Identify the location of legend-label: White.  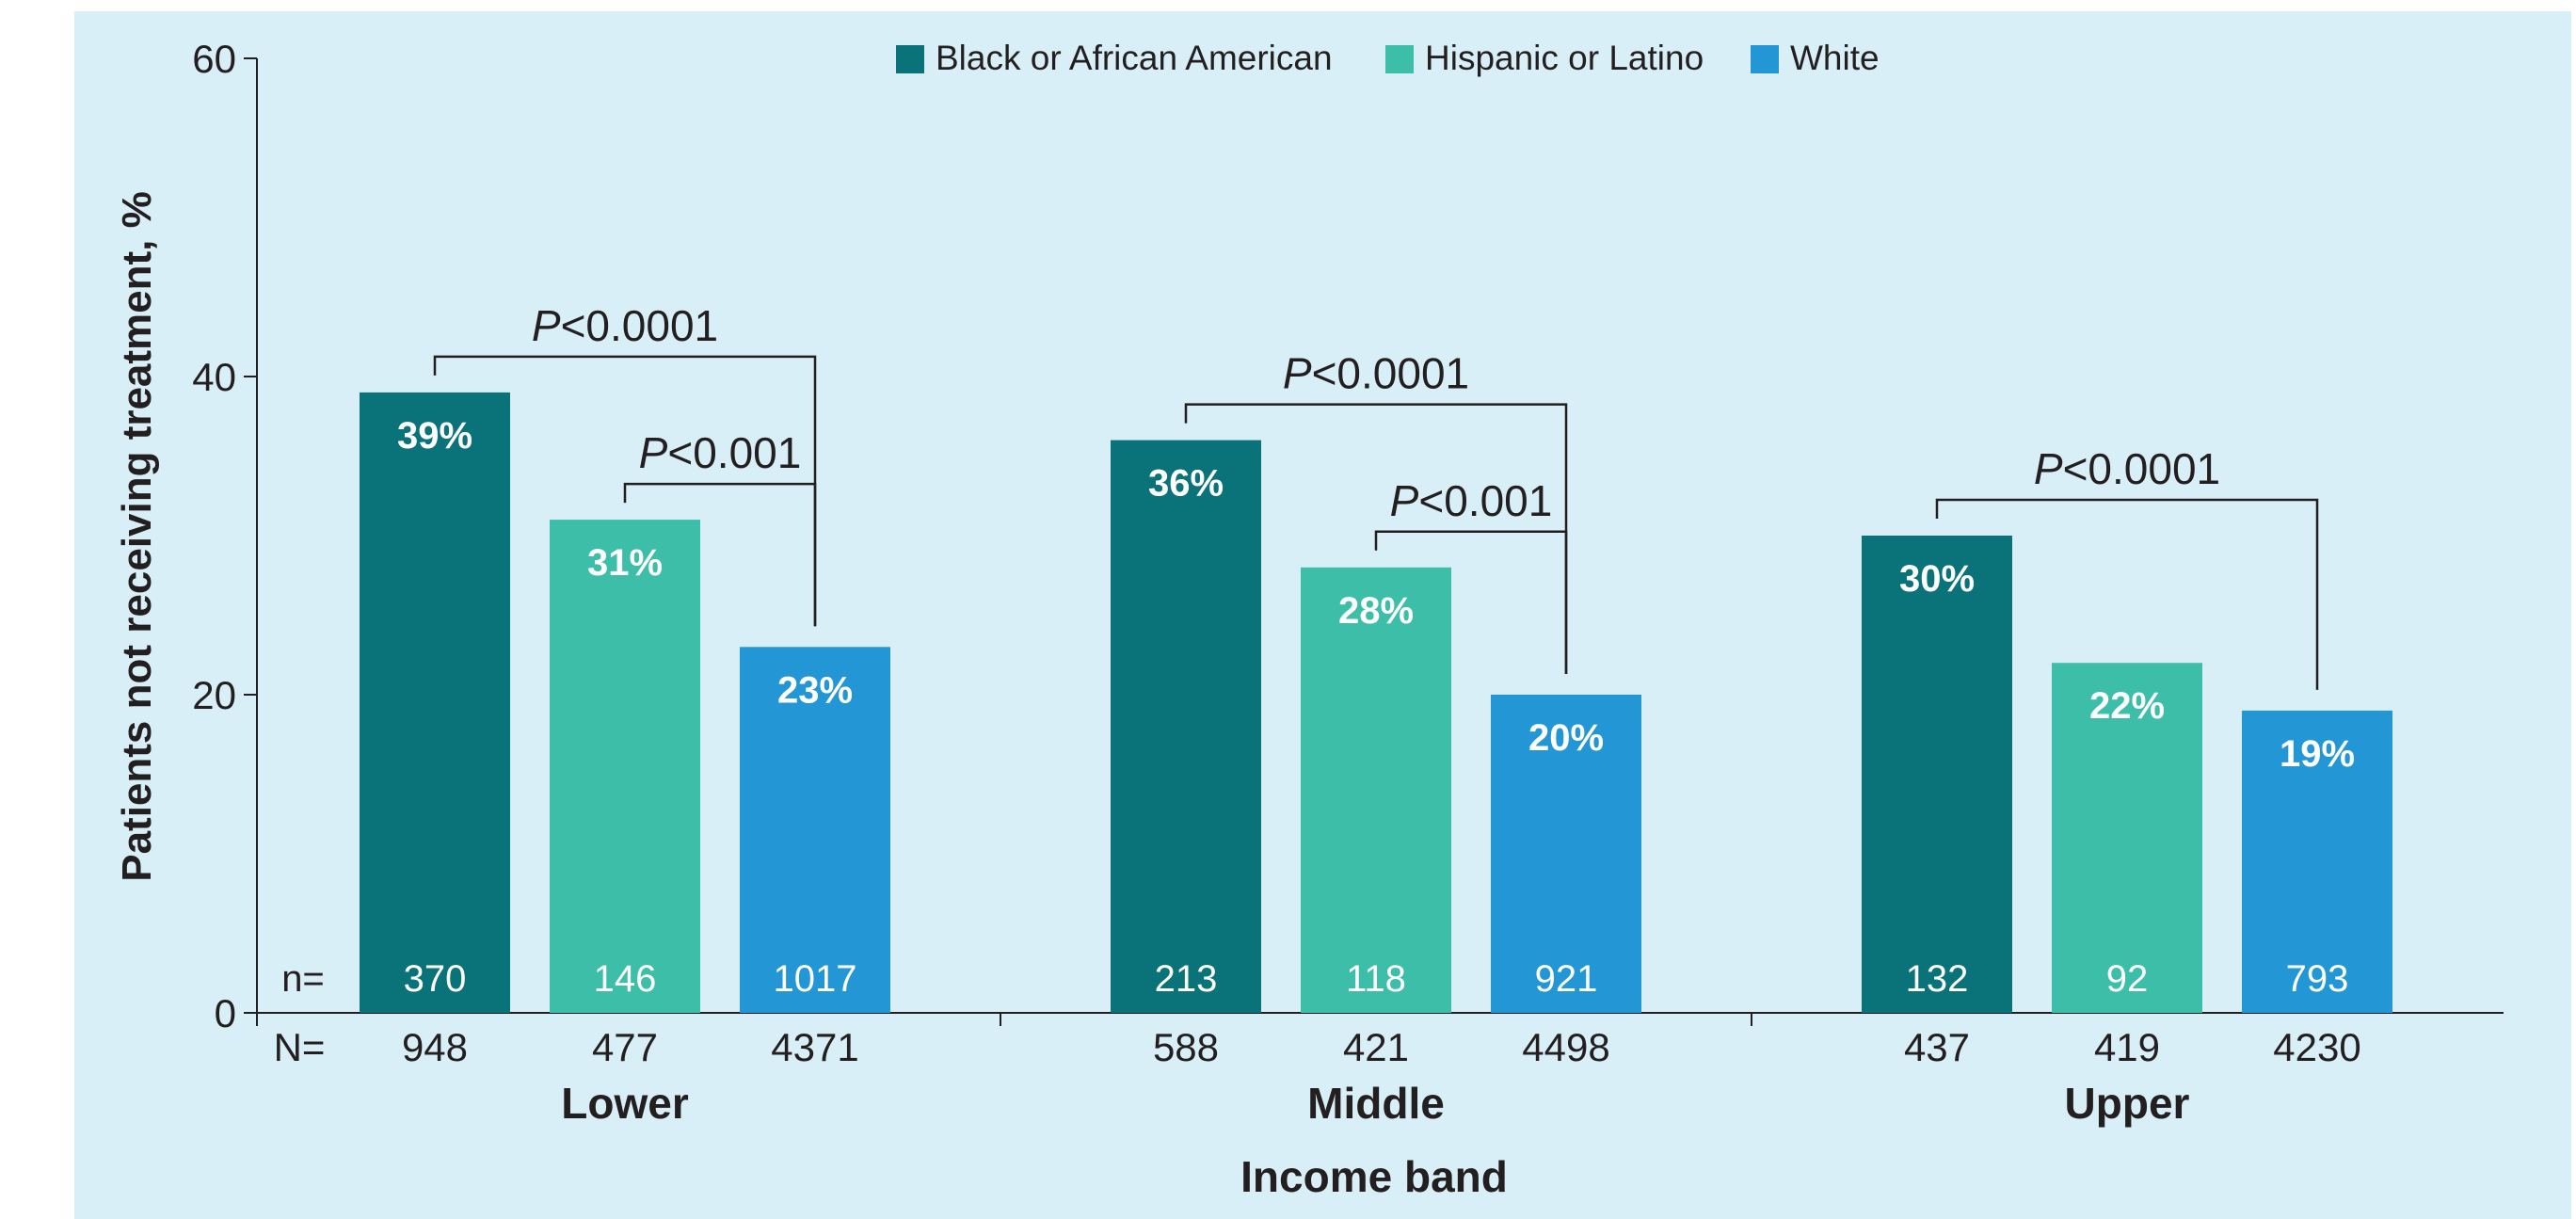
(1835, 58).